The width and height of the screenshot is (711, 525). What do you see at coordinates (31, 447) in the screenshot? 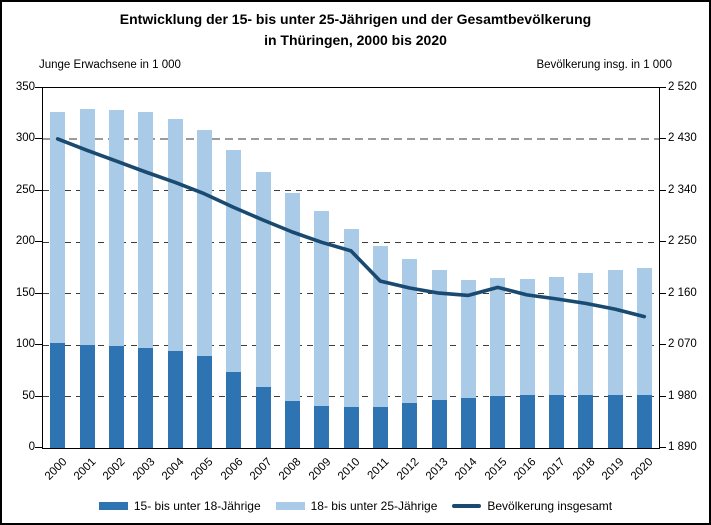
I see `y-label-left-0: 0` at bounding box center [31, 447].